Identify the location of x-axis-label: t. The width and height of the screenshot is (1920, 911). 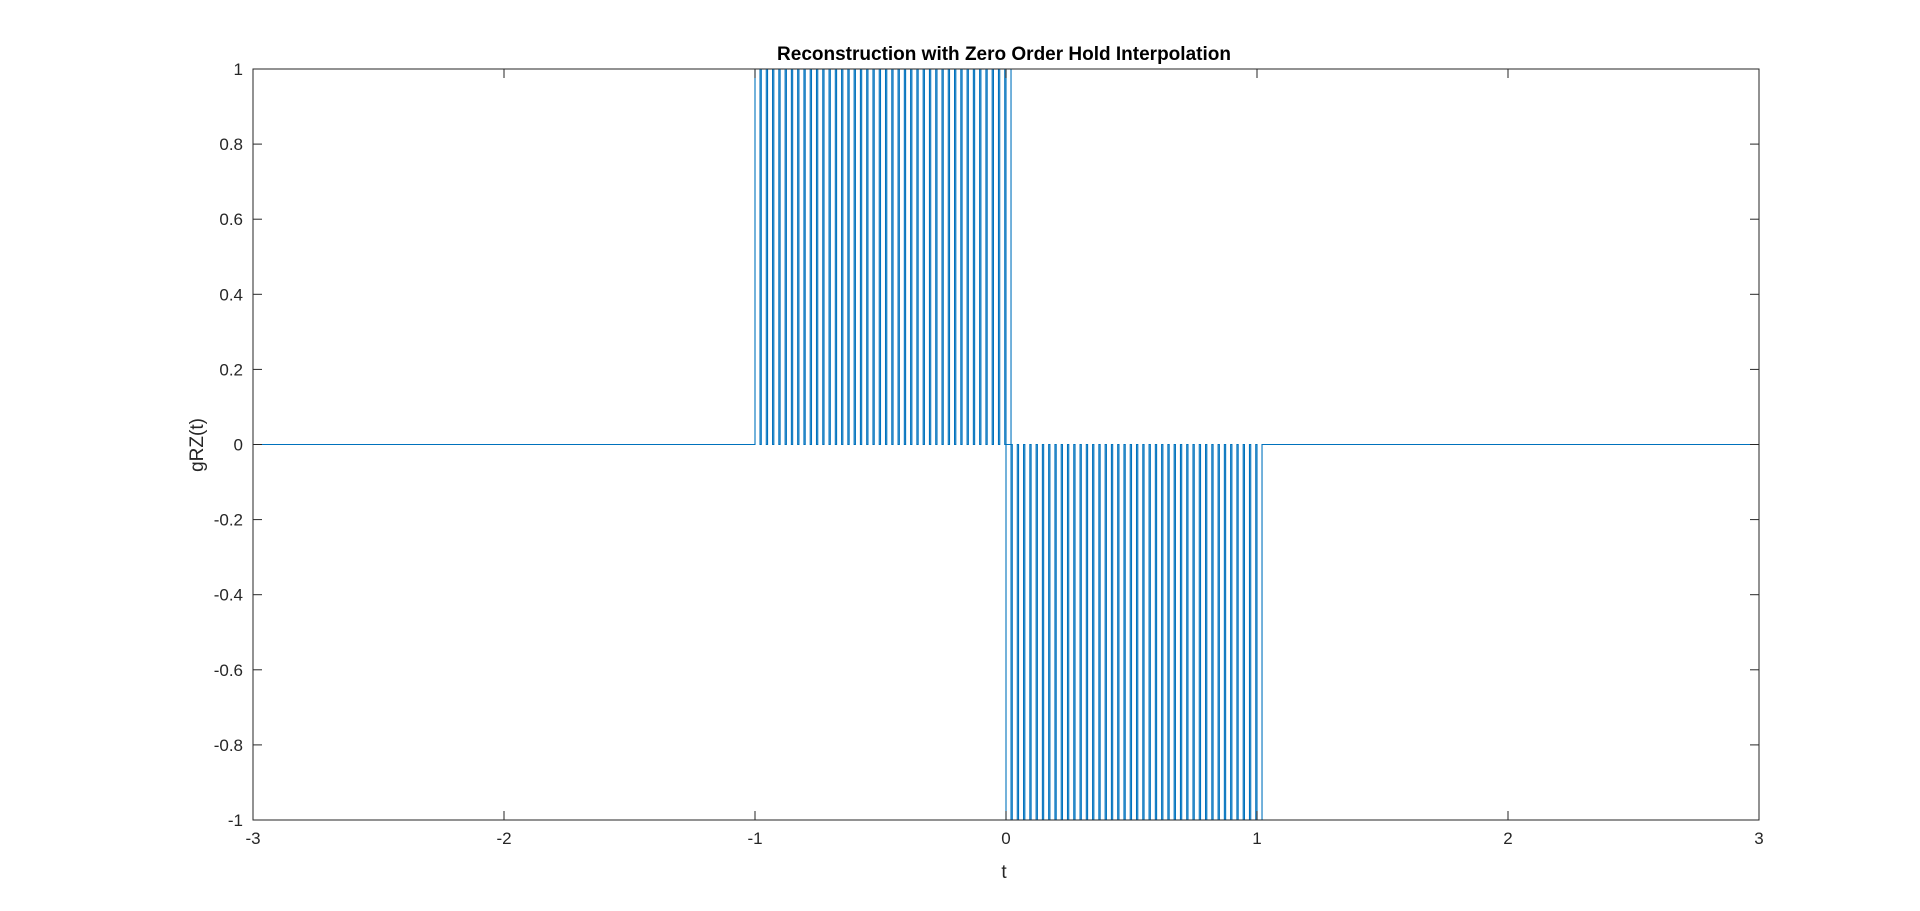
(1004, 872).